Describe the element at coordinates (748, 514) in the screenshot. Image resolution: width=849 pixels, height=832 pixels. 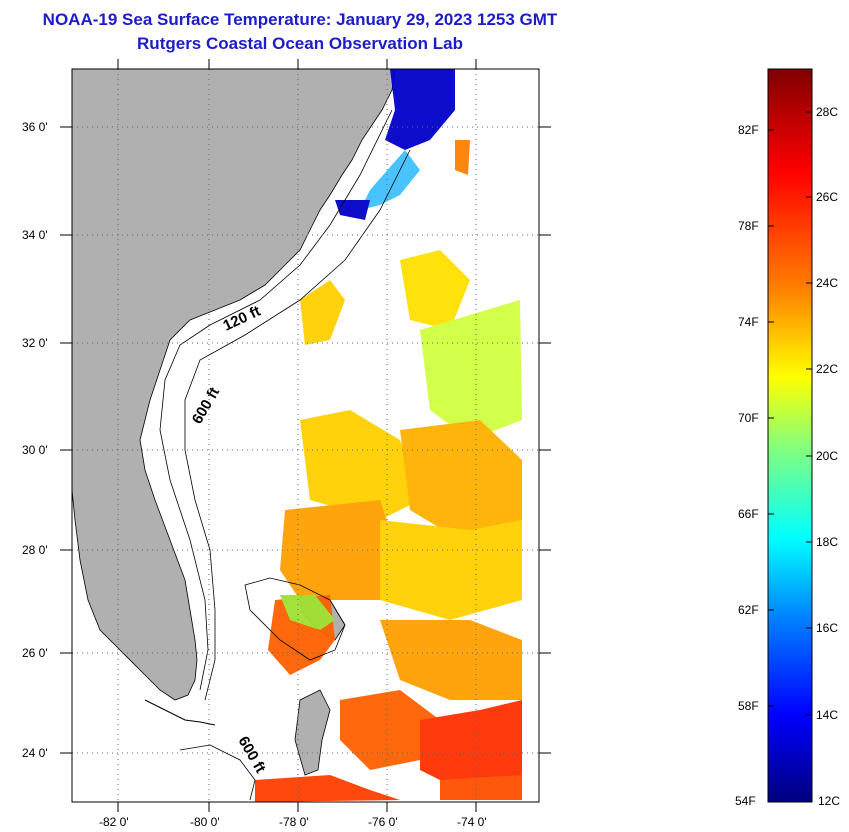
I see `colorbar-f-label: 66F` at that location.